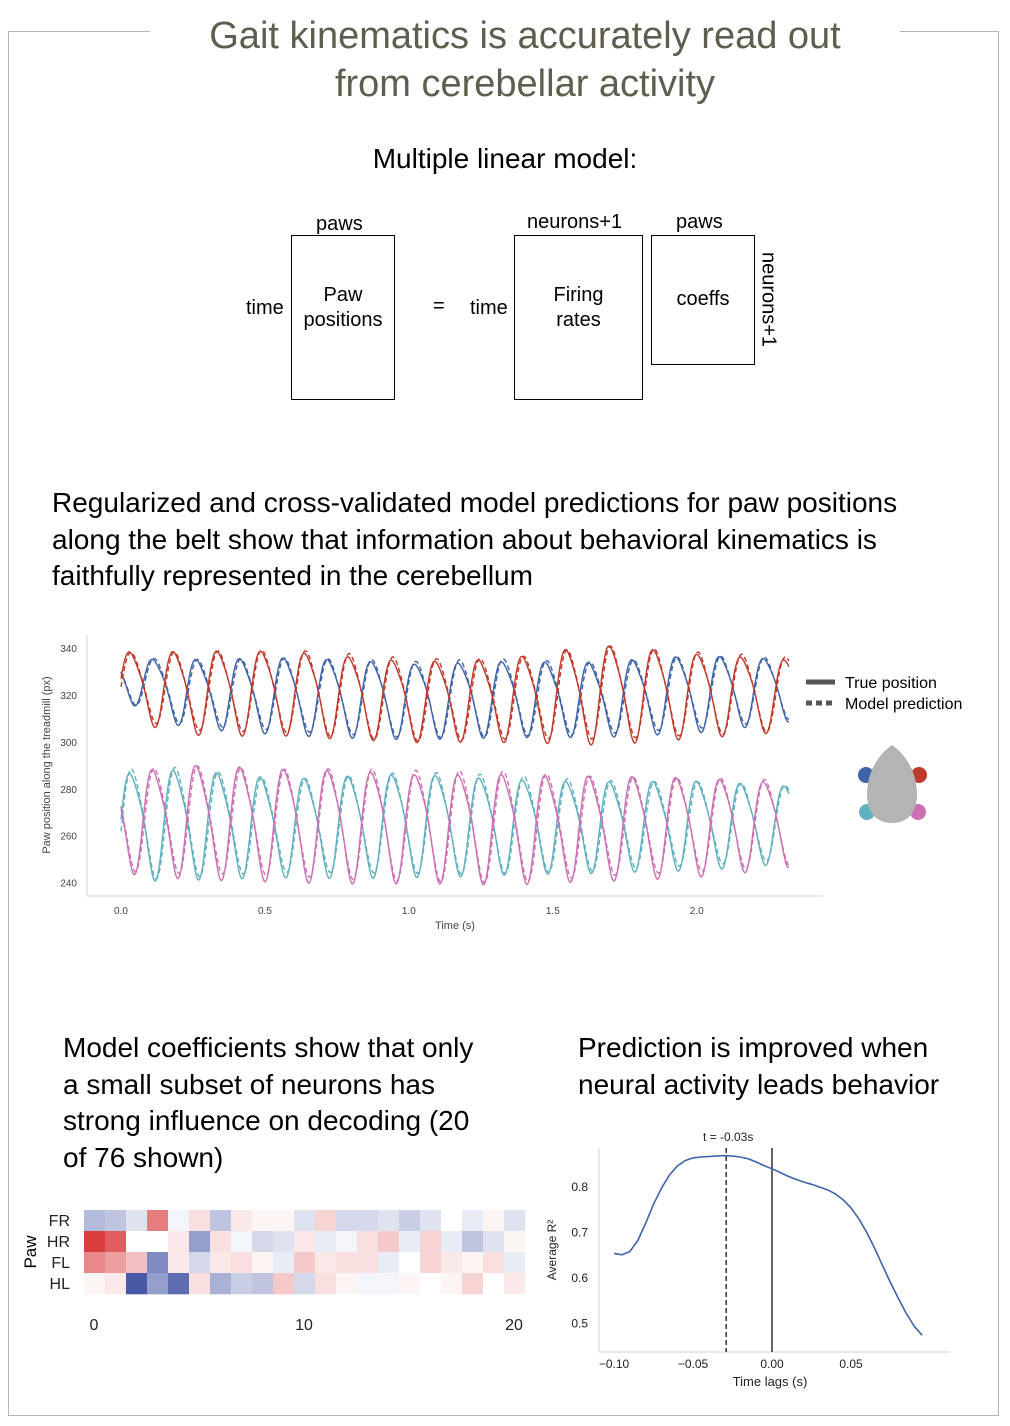 The height and width of the screenshot is (1426, 1010). Describe the element at coordinates (575, 222) in the screenshot. I see `neurons-label-top: neurons+1` at that location.